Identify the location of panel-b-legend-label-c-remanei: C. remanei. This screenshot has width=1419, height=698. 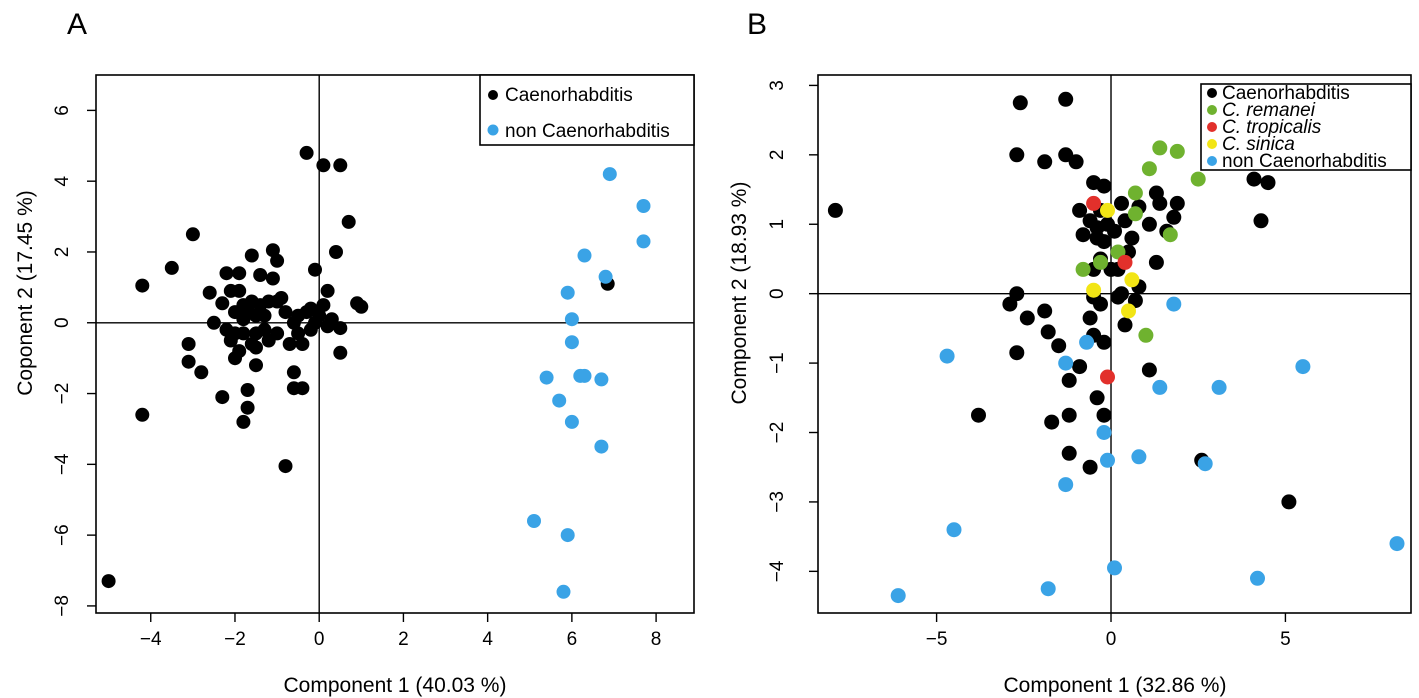
(1269, 110).